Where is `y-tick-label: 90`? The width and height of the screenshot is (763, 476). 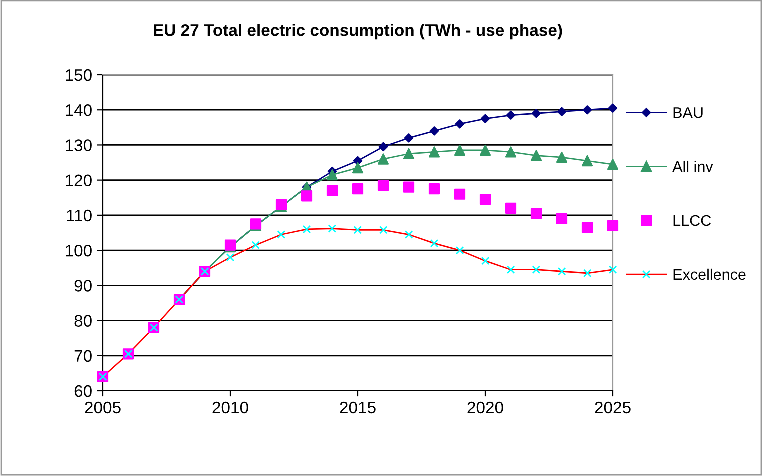
y-tick-label: 90 is located at coordinates (83, 286).